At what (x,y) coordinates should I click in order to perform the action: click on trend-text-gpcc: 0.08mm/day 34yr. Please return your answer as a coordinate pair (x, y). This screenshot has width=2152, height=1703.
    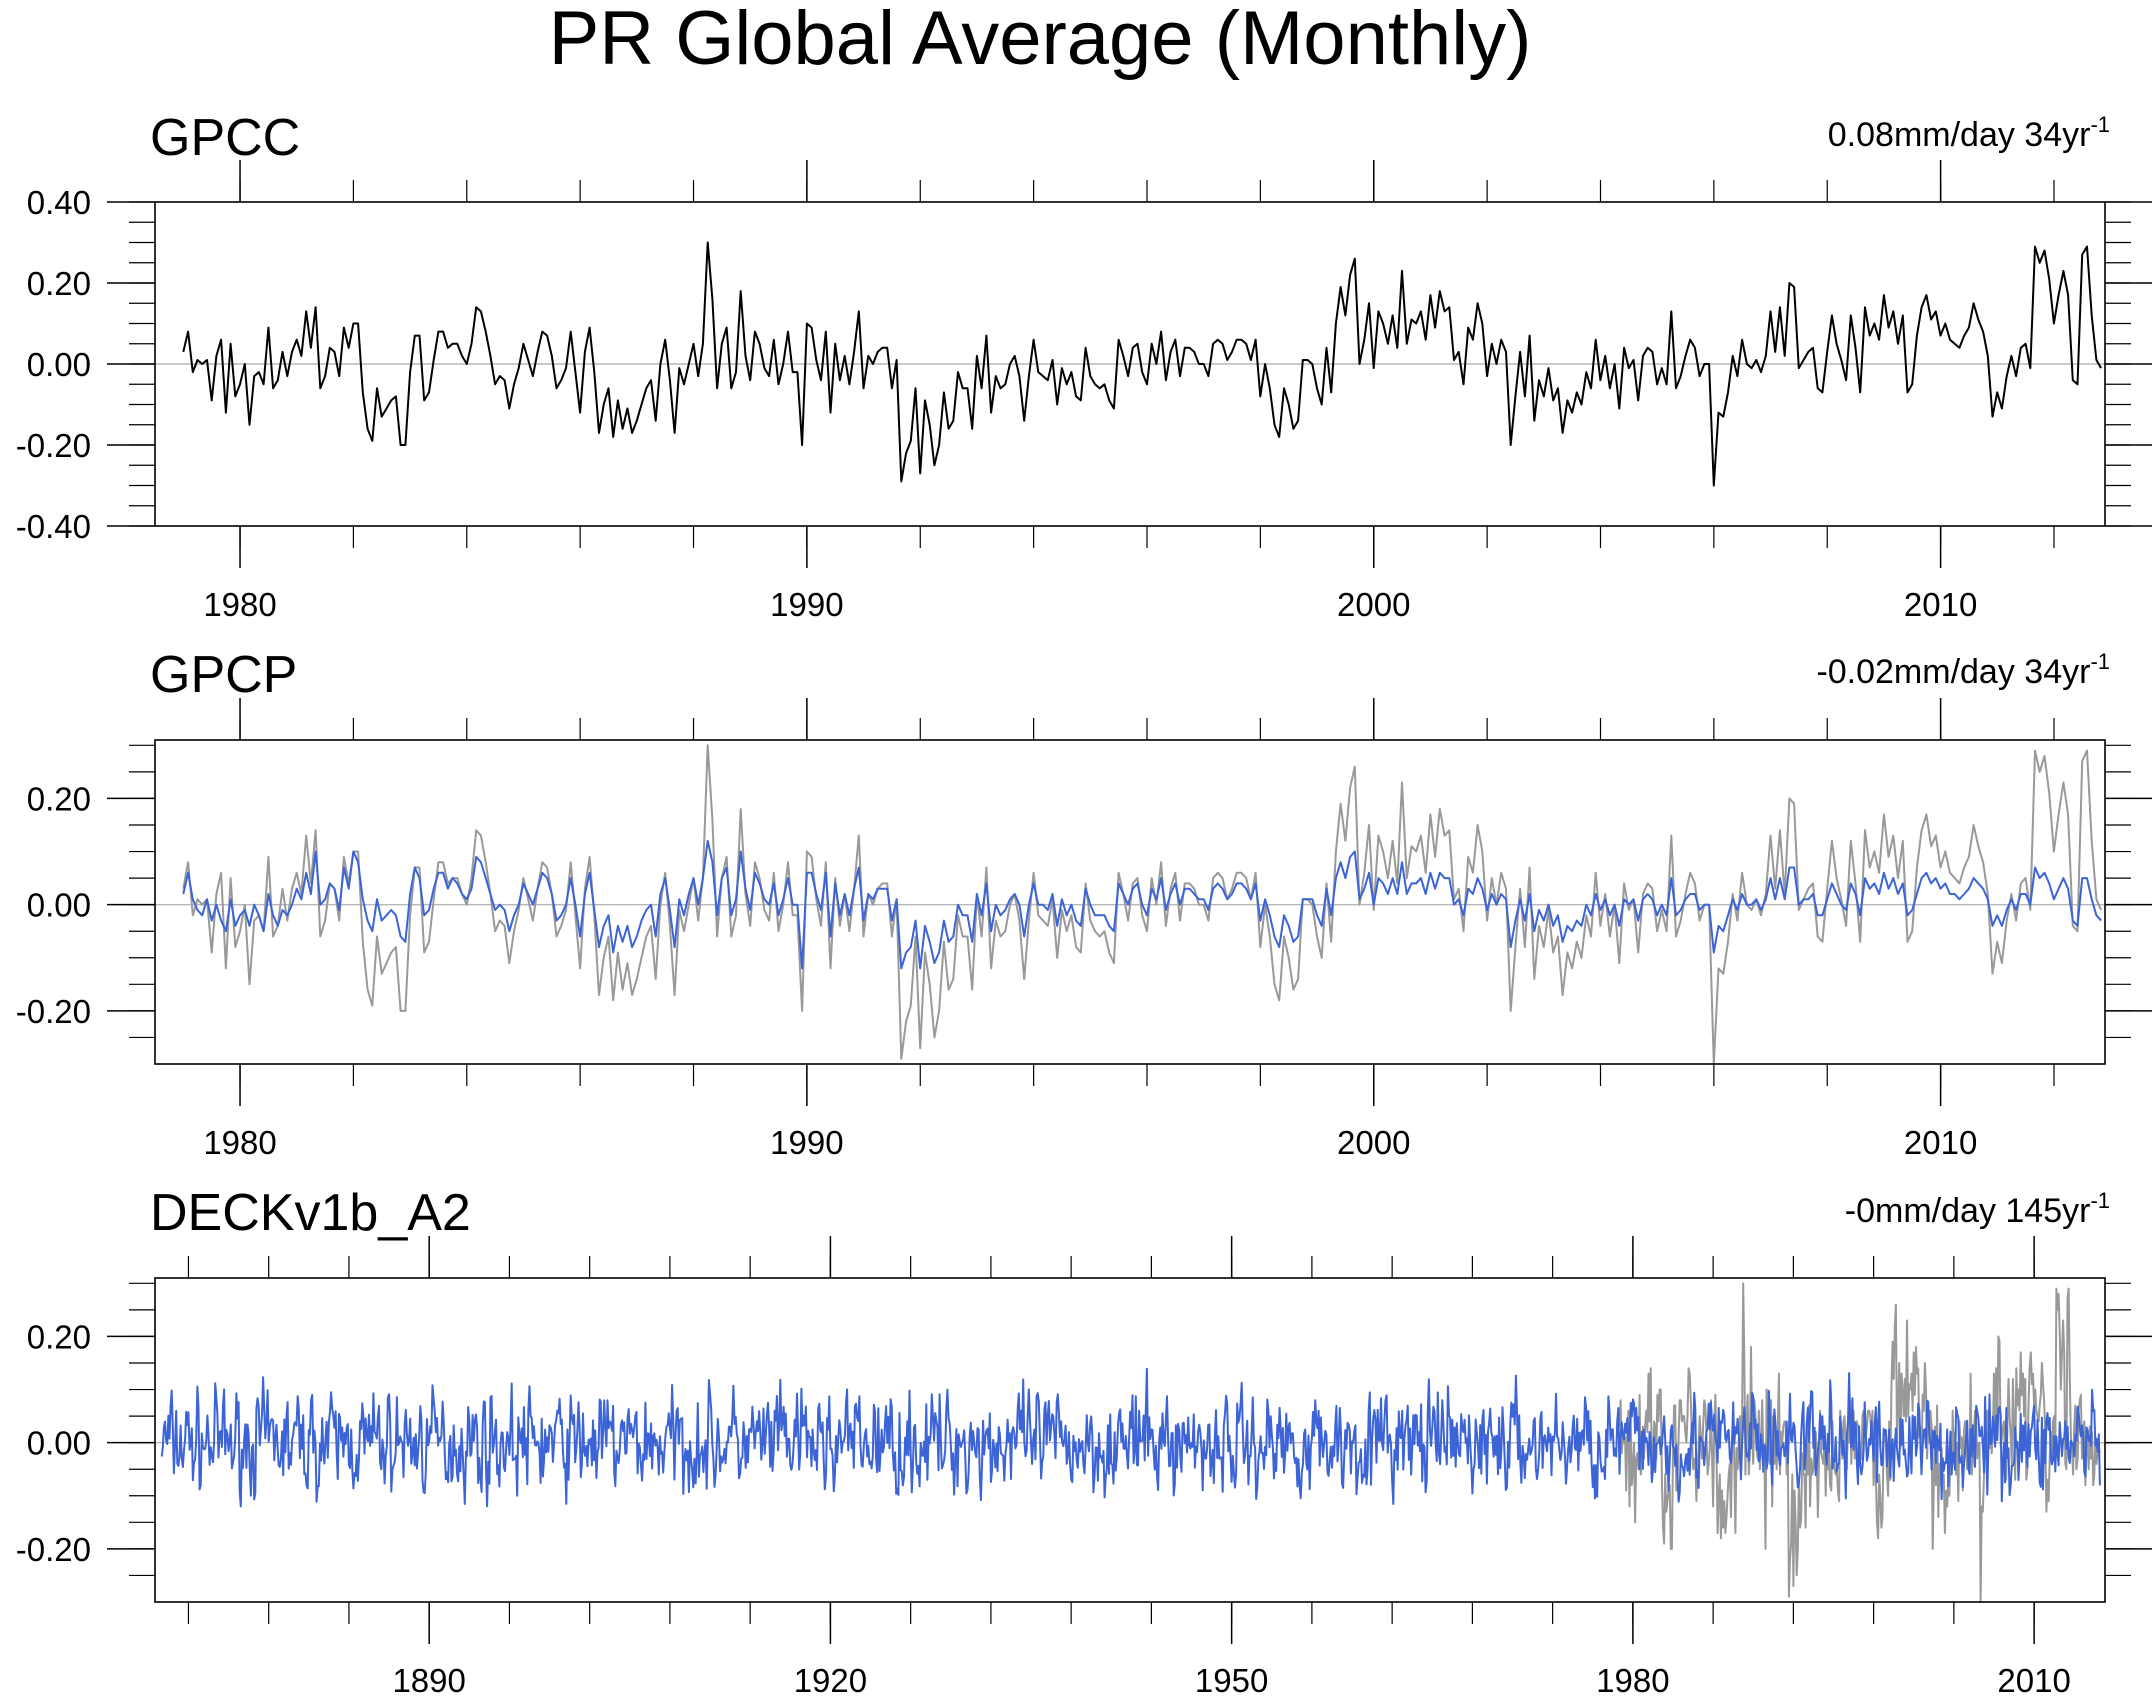
    Looking at the image, I should click on (1959, 135).